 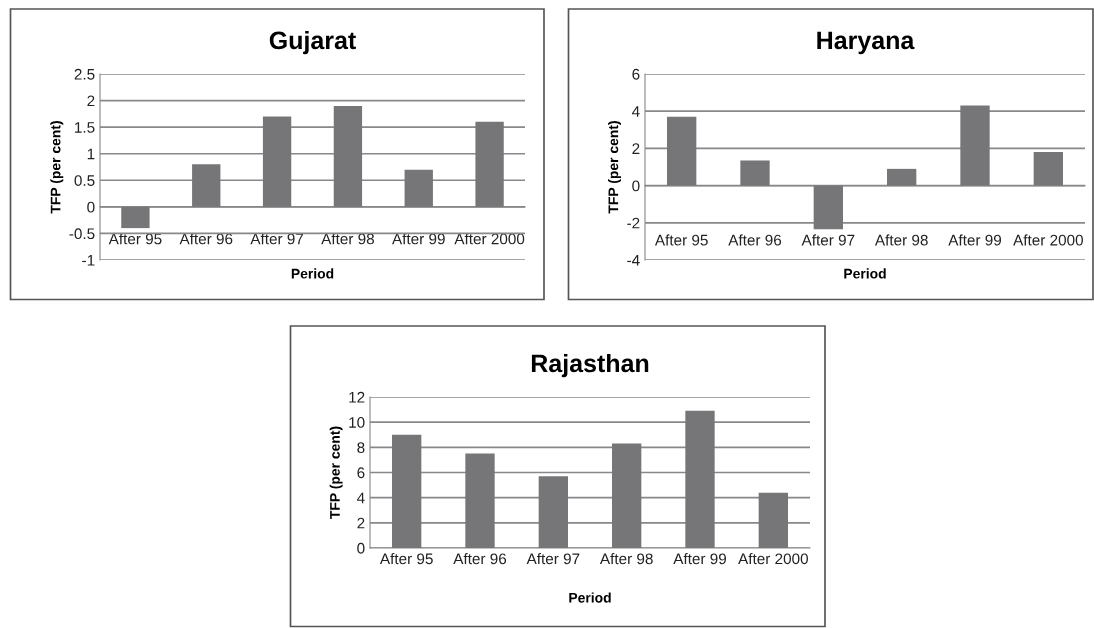 What do you see at coordinates (85, 127) in the screenshot?
I see `y-tick-label: 1.5` at bounding box center [85, 127].